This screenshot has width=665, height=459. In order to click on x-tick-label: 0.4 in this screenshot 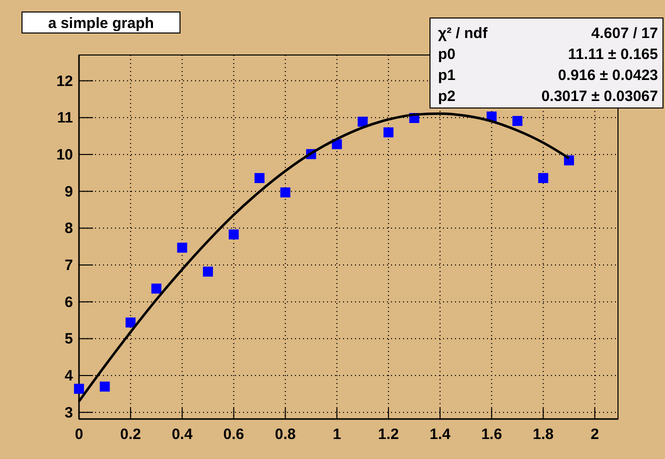, I will do `click(183, 434)`.